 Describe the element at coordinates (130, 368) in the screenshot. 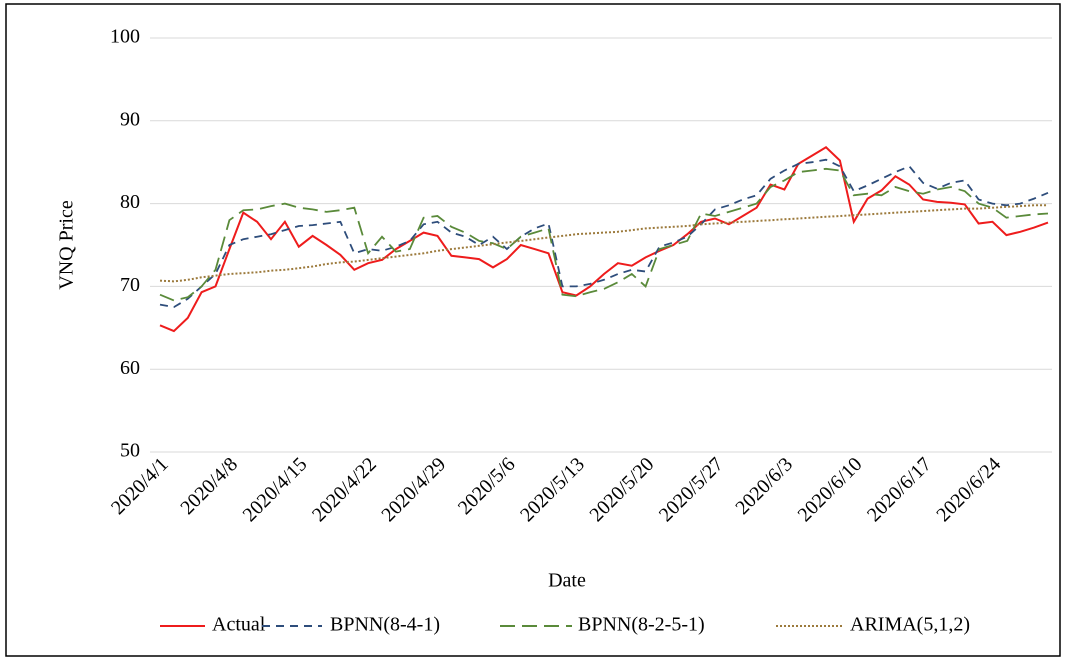

I see `y-tick-label: 60` at that location.